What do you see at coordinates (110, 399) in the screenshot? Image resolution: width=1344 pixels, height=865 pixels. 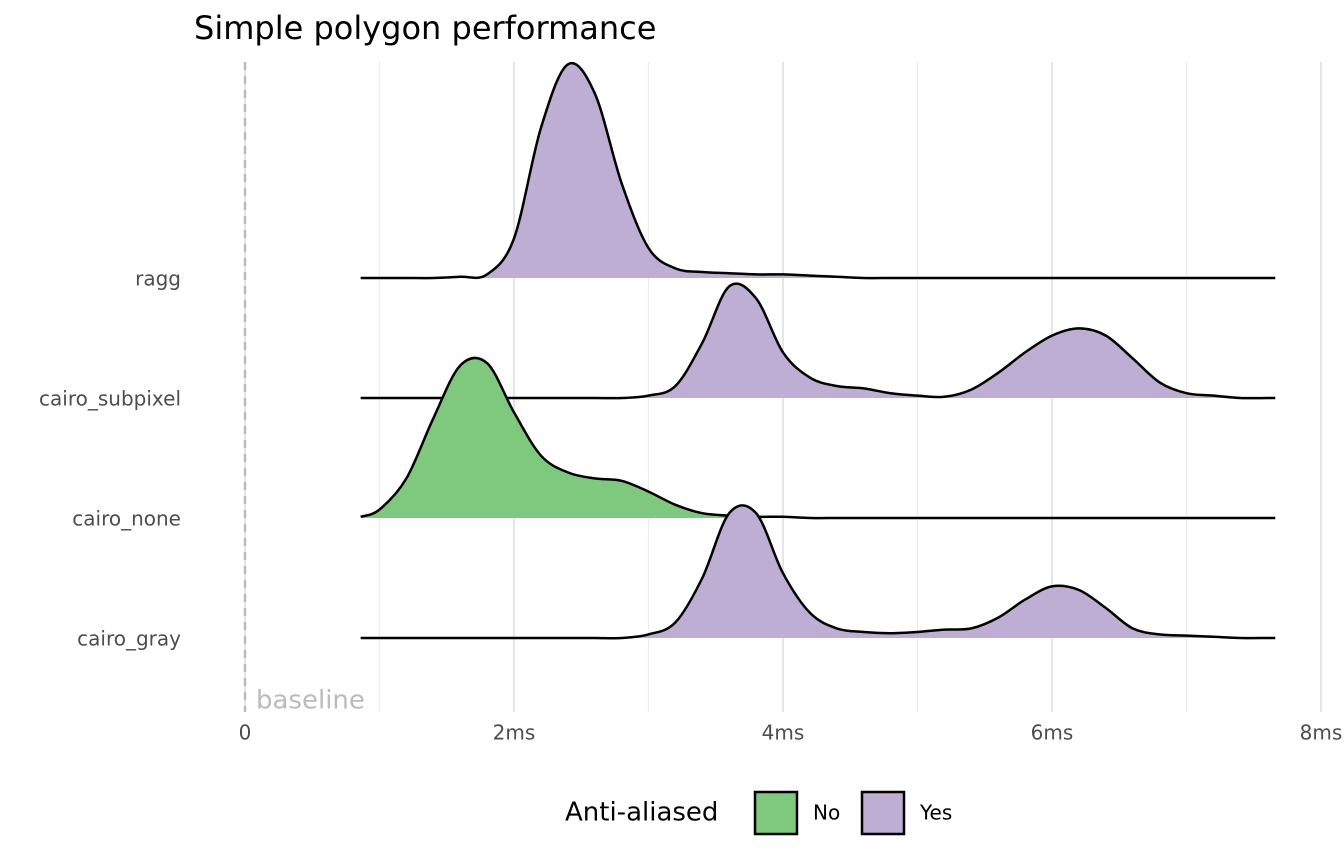 I see `y-tick-label: cairo_subpixel` at bounding box center [110, 399].